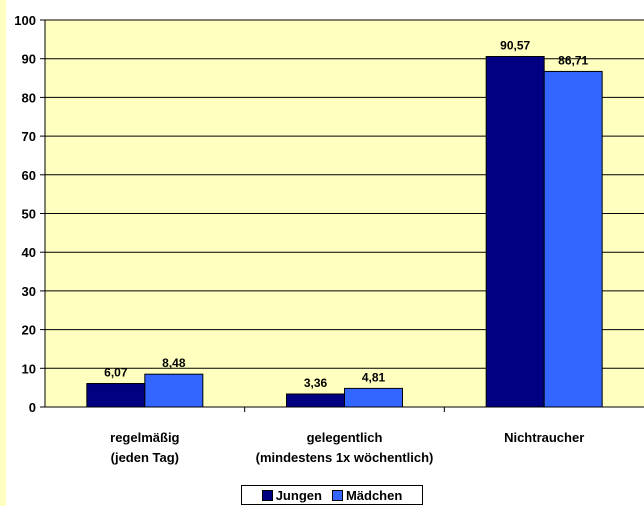 The width and height of the screenshot is (644, 506). What do you see at coordinates (25, 20) in the screenshot?
I see `y-tick-label: 100` at bounding box center [25, 20].